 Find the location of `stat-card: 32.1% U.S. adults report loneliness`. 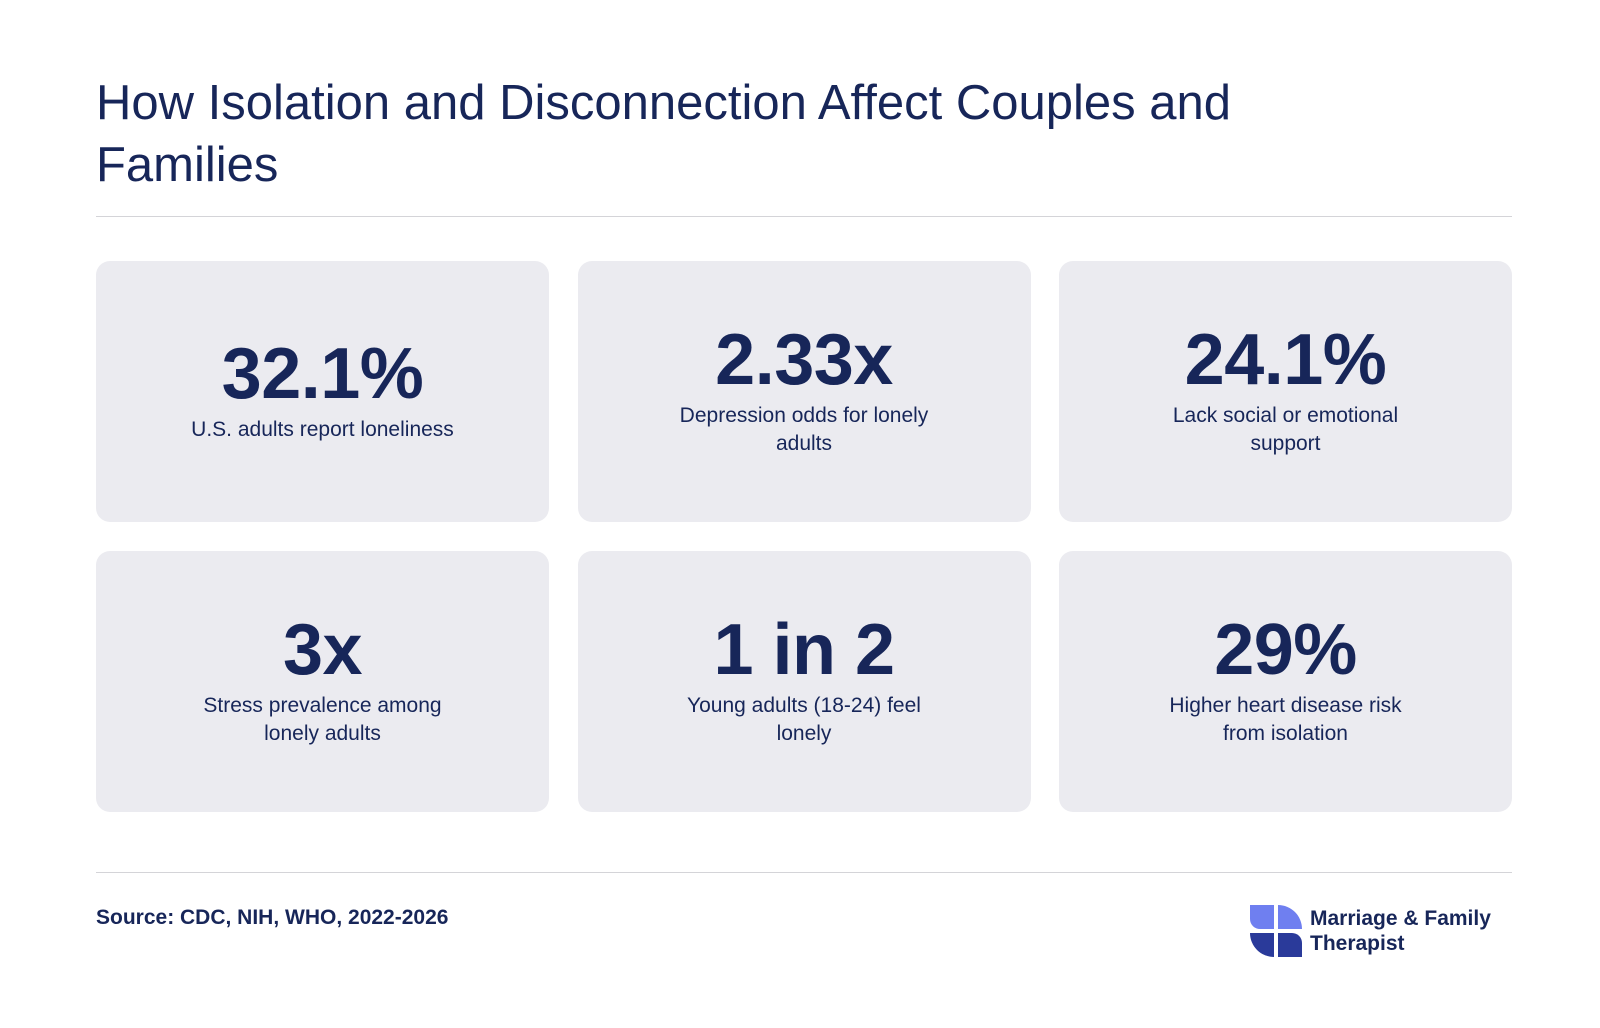

stat-card: 32.1% U.S. adults report loneliness is located at coordinates (322, 391).